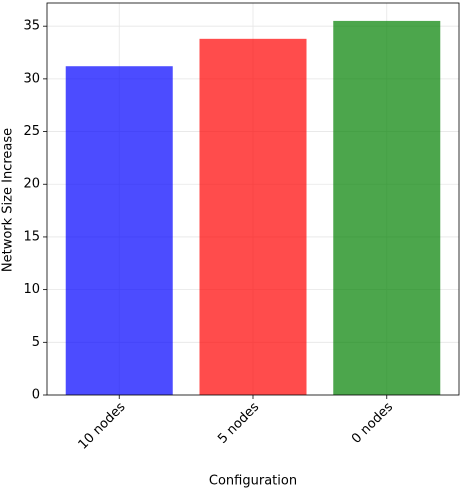 The width and height of the screenshot is (460, 495). I want to click on y-tick-label: 5, so click(36, 342).